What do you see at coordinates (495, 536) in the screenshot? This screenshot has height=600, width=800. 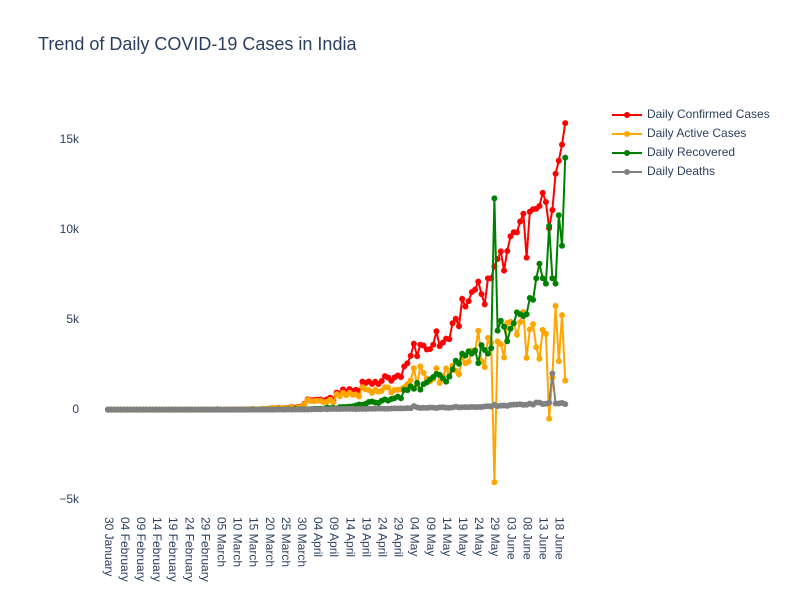 I see `x-tick-label: 29 May` at bounding box center [495, 536].